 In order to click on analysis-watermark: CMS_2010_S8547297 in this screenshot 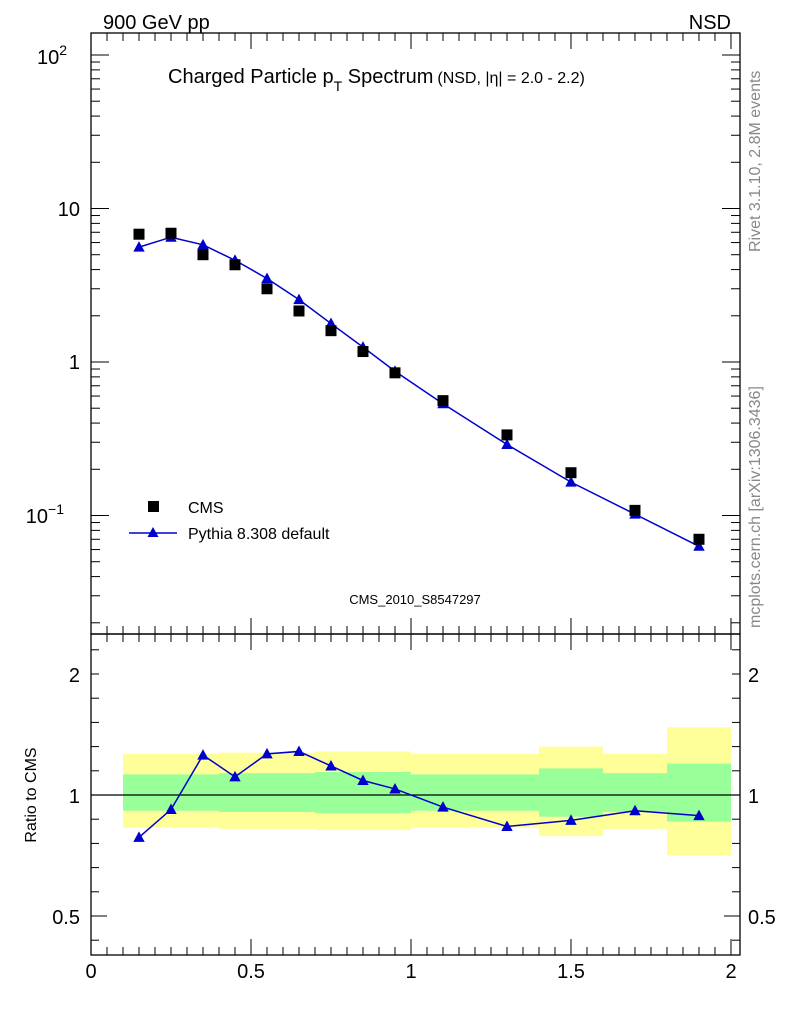, I will do `click(415, 599)`.